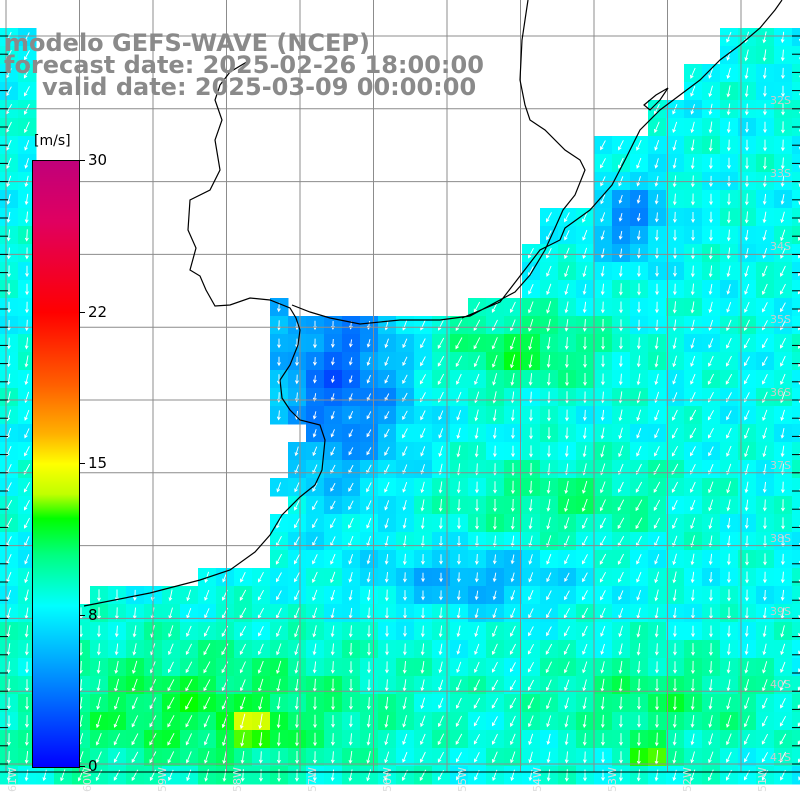 This screenshot has height=800, width=800. What do you see at coordinates (780, 611) in the screenshot?
I see `latitude-label: 39S` at bounding box center [780, 611].